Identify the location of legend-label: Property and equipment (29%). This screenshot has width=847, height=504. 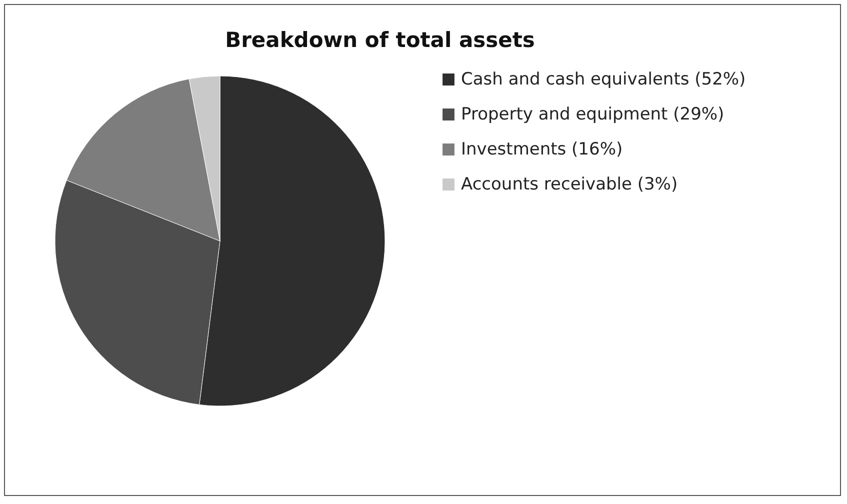
(592, 114).